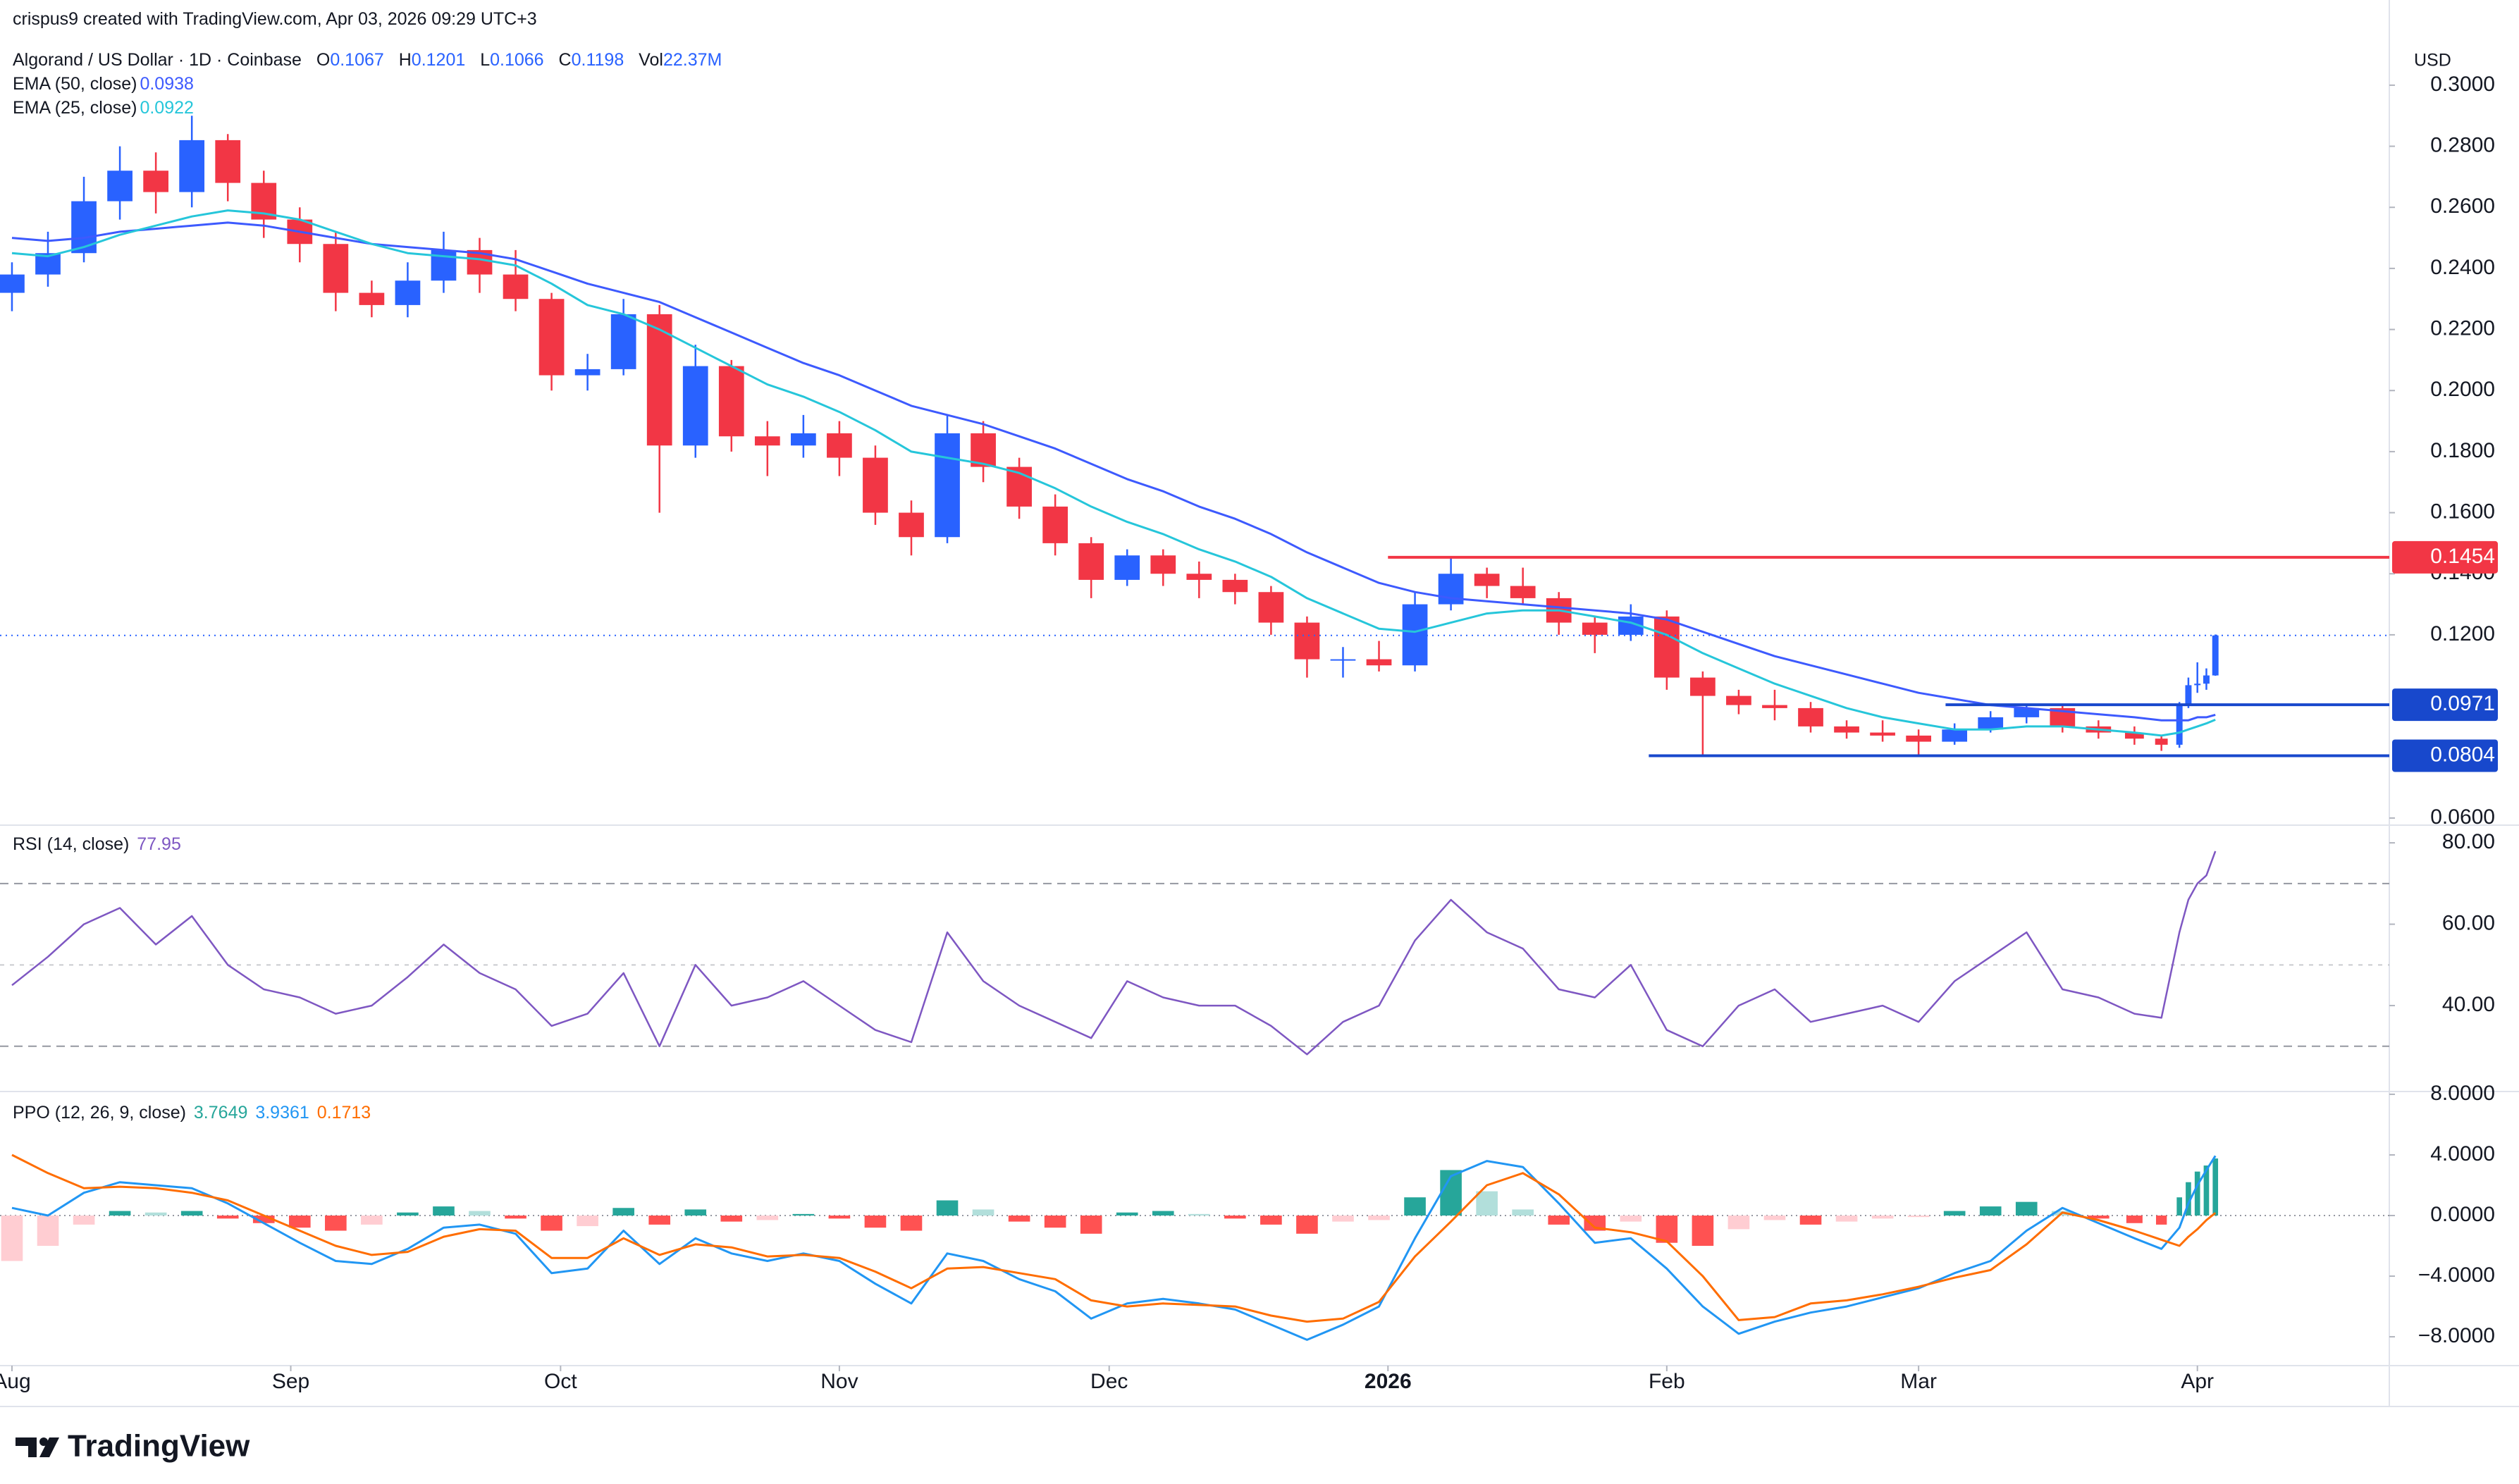  I want to click on ohlc-label: O, so click(323, 60).